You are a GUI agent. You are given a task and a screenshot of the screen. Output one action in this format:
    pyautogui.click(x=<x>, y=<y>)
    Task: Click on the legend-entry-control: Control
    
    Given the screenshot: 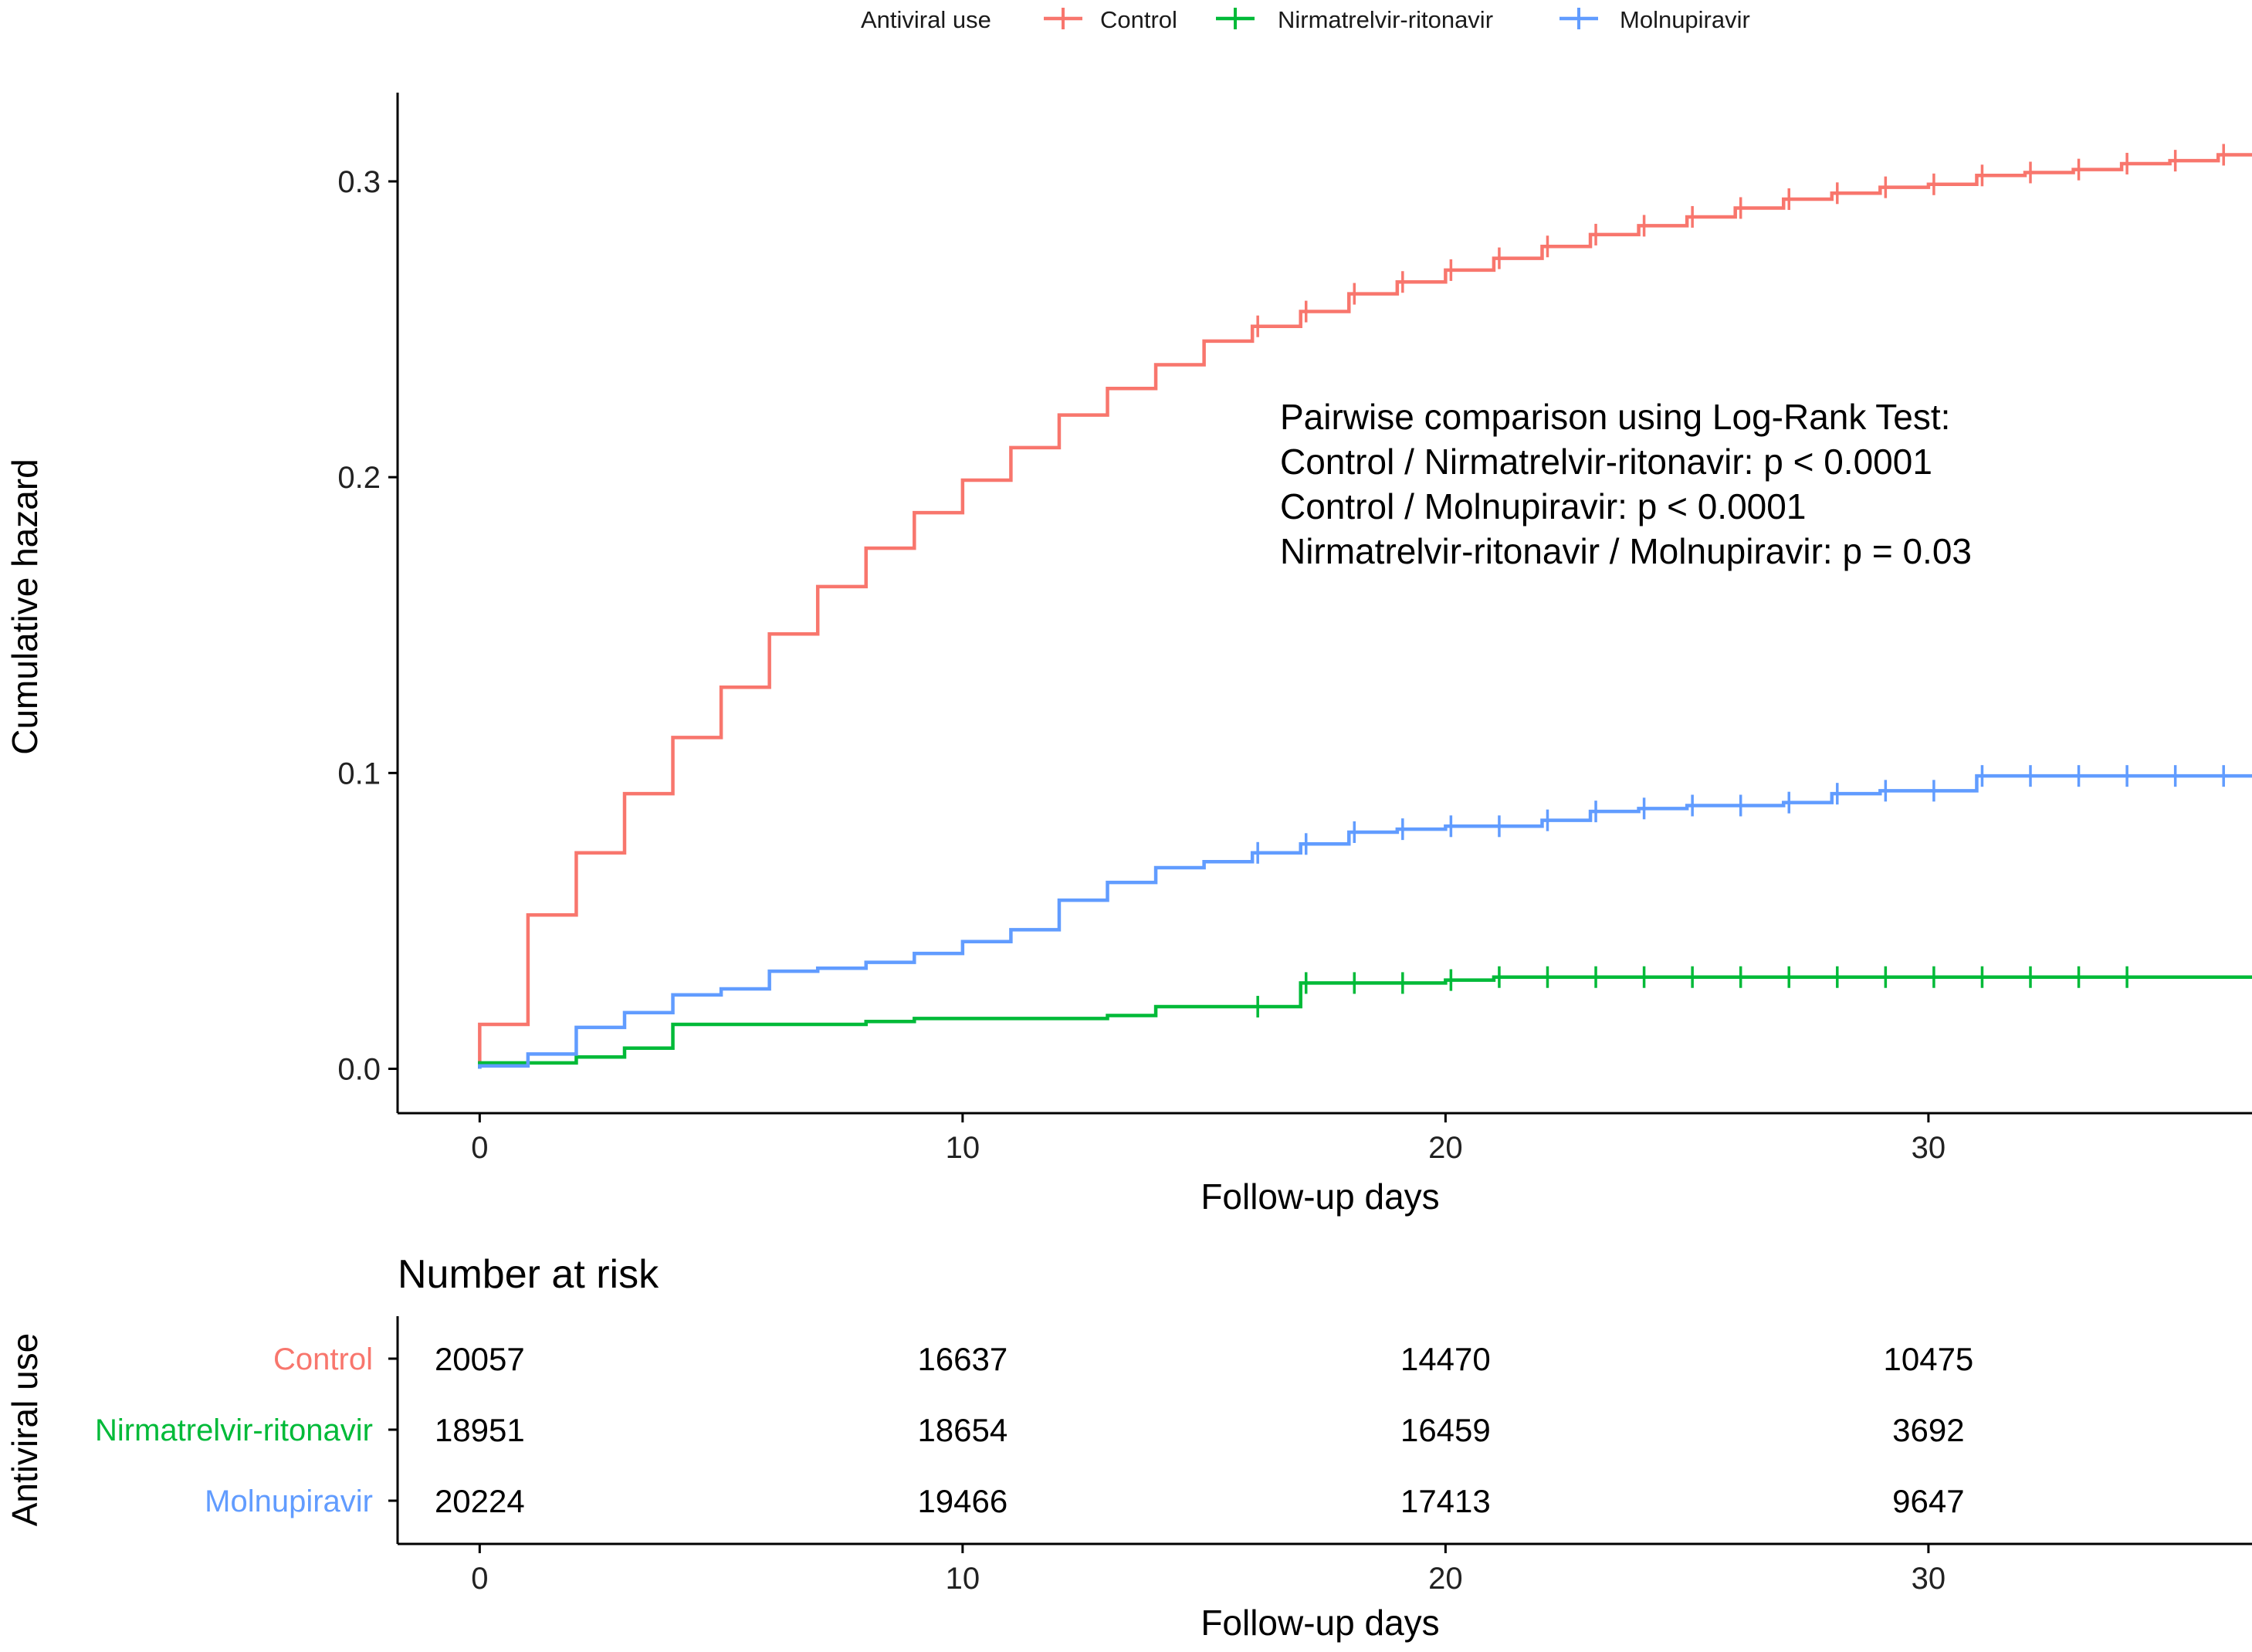 What is the action you would take?
    pyautogui.click(x=1110, y=20)
    